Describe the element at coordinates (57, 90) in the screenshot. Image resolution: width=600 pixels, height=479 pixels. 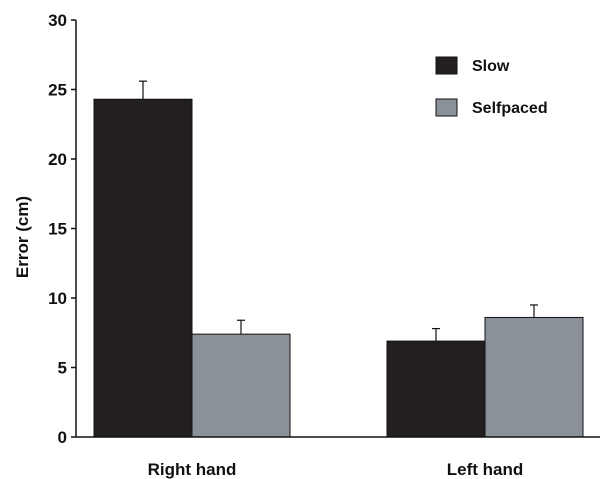
I see `y-tick-label: 25` at that location.